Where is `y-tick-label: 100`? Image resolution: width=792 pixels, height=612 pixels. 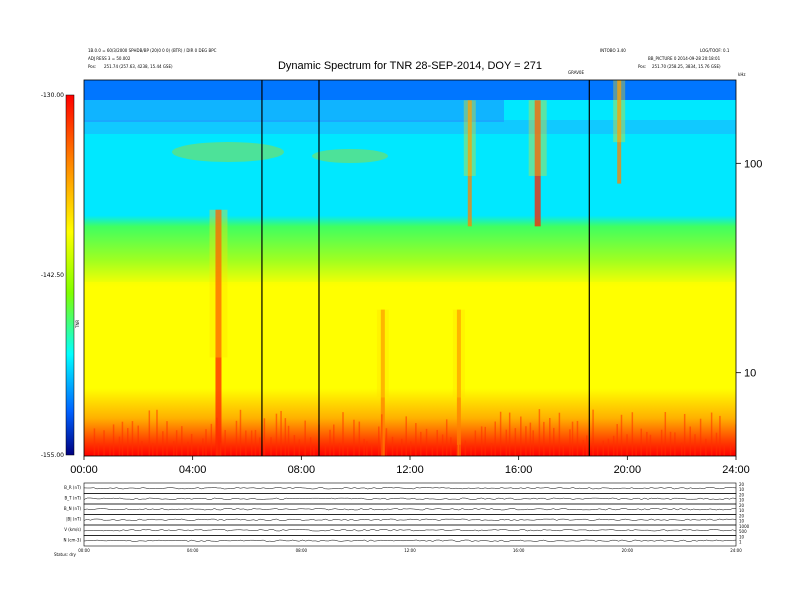 y-tick-label: 100 is located at coordinates (753, 164).